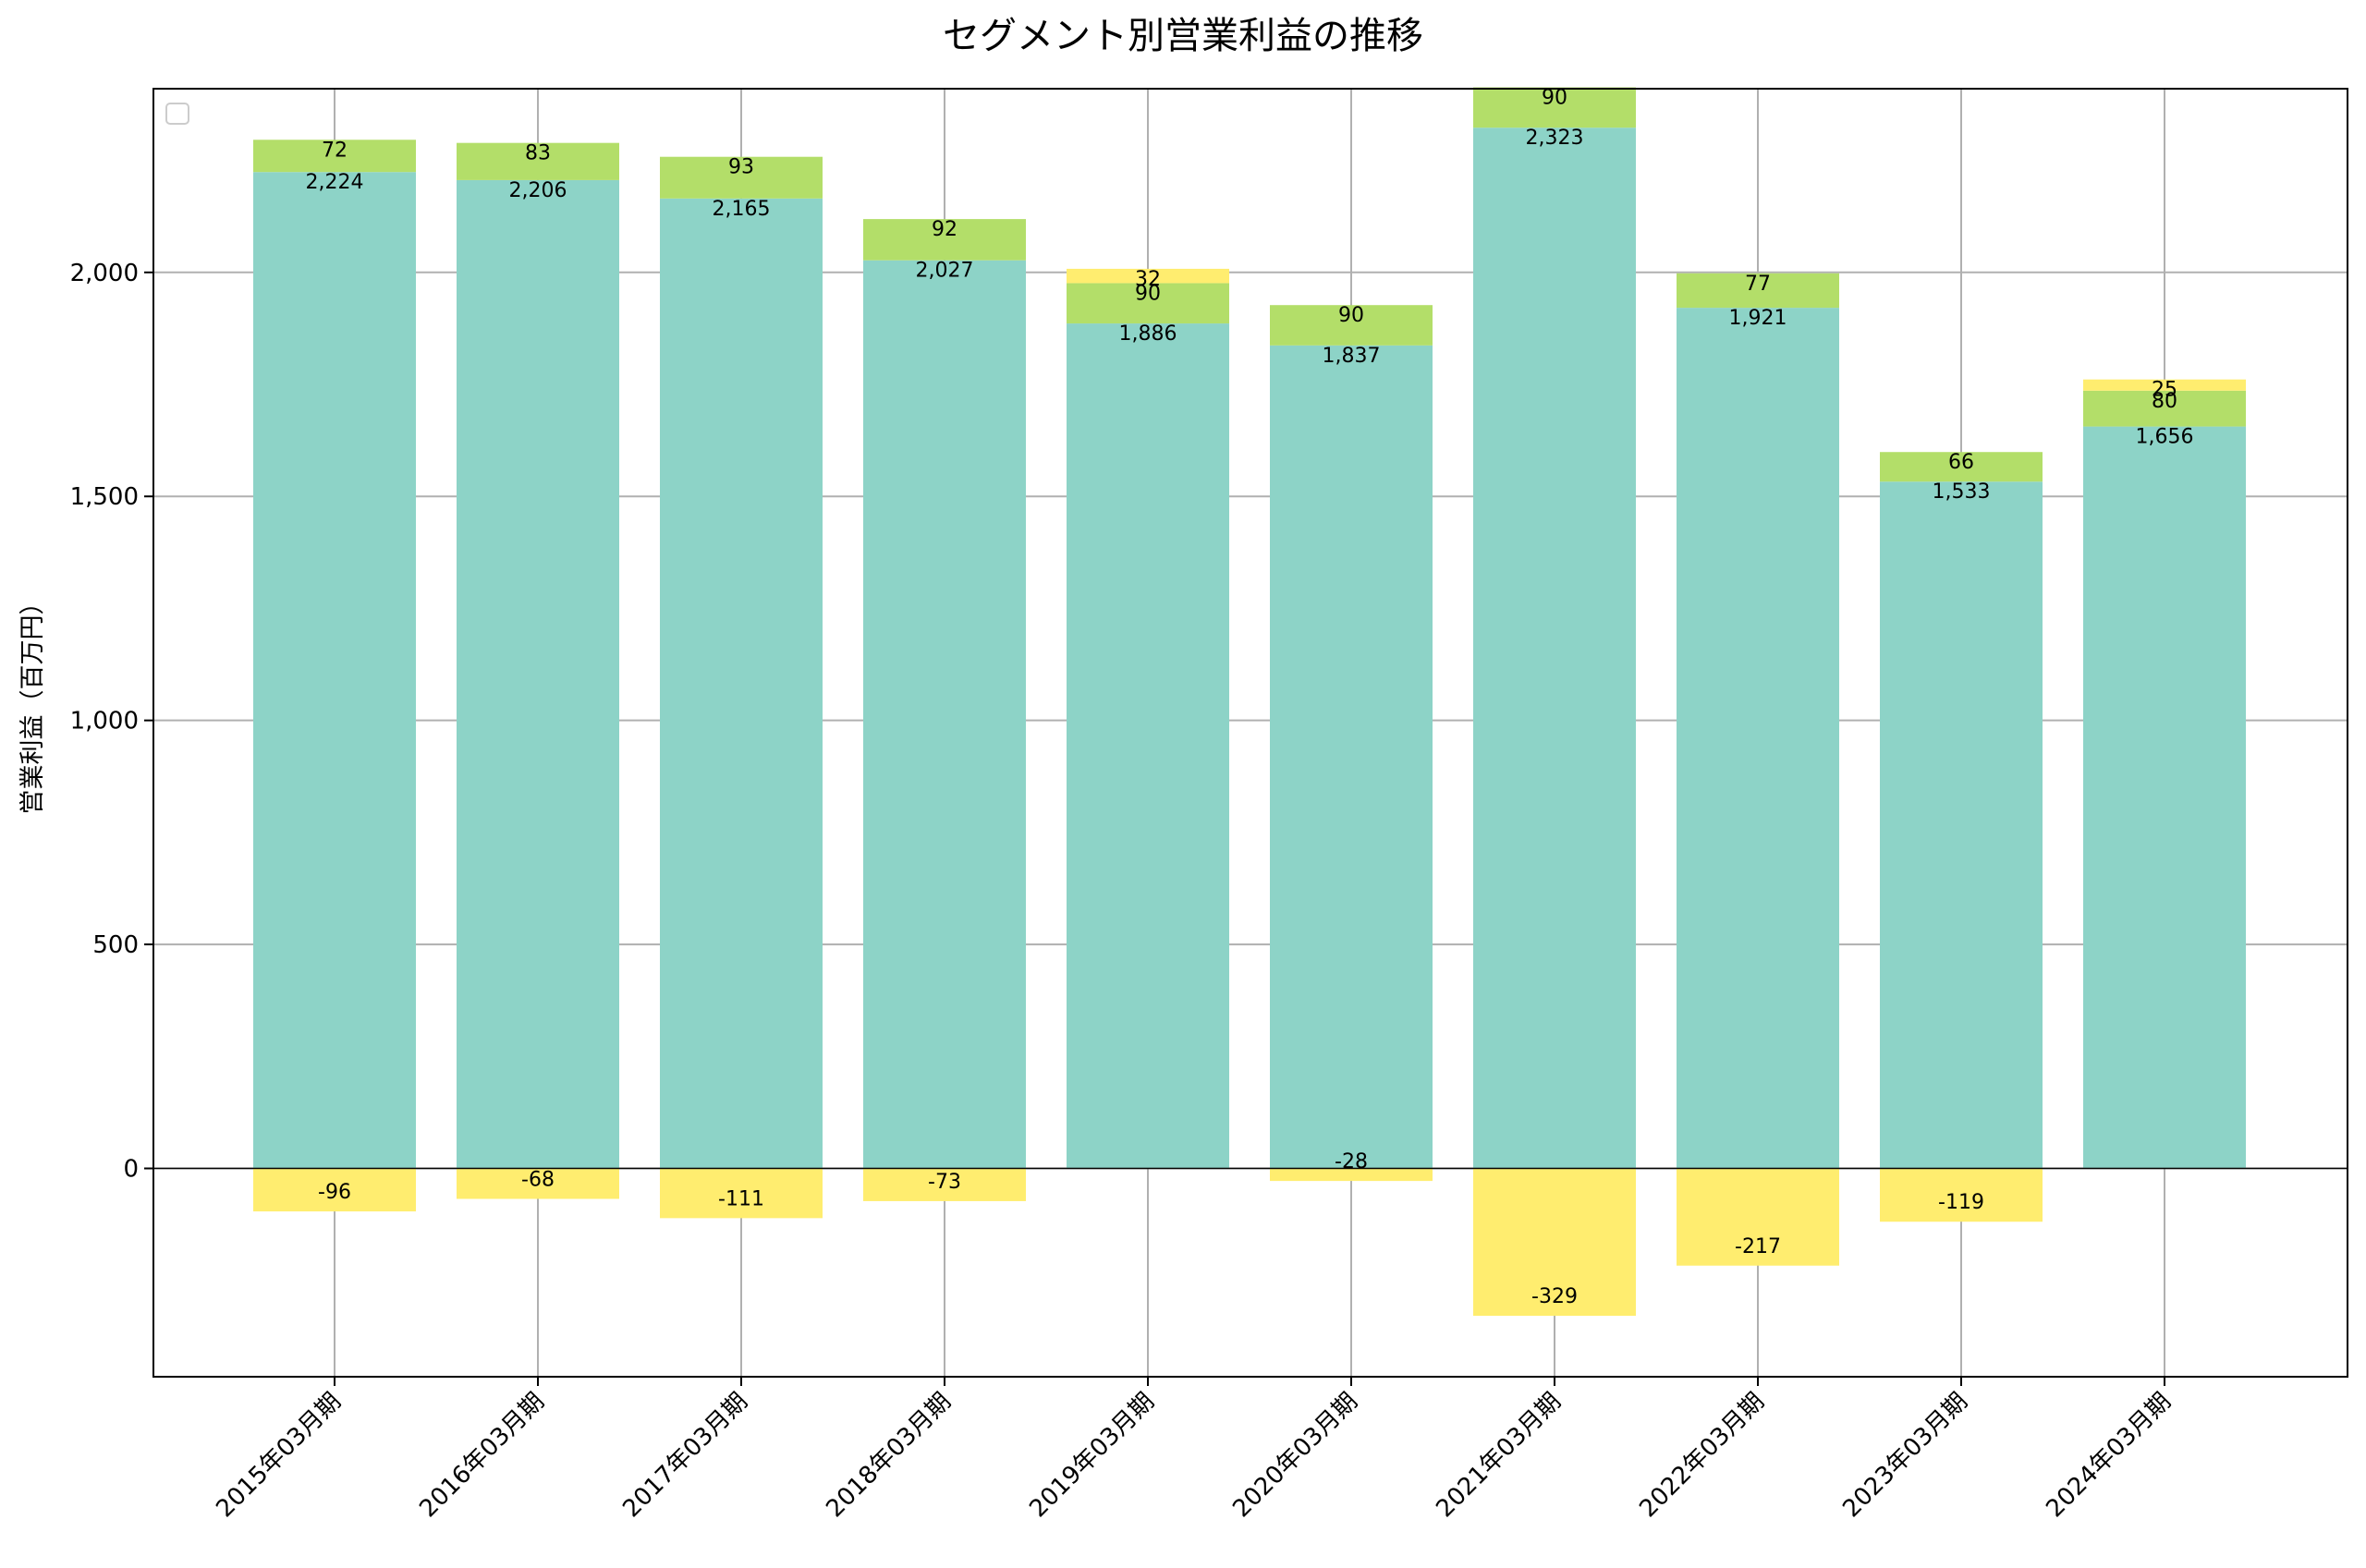 The width and height of the screenshot is (2366, 1568). I want to click on data-label: 83, so click(538, 153).